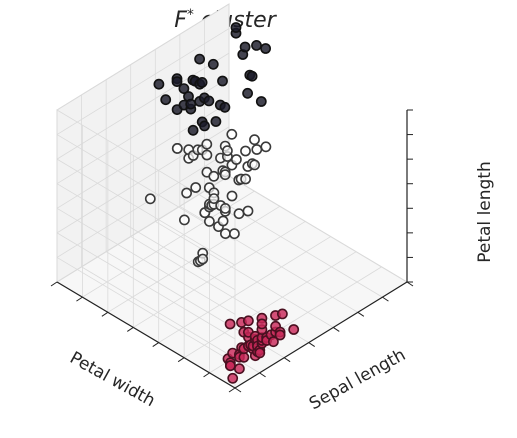 The height and width of the screenshot is (438, 517). Describe the element at coordinates (357, 379) in the screenshot. I see `y-axis-label: Sepal length` at that location.